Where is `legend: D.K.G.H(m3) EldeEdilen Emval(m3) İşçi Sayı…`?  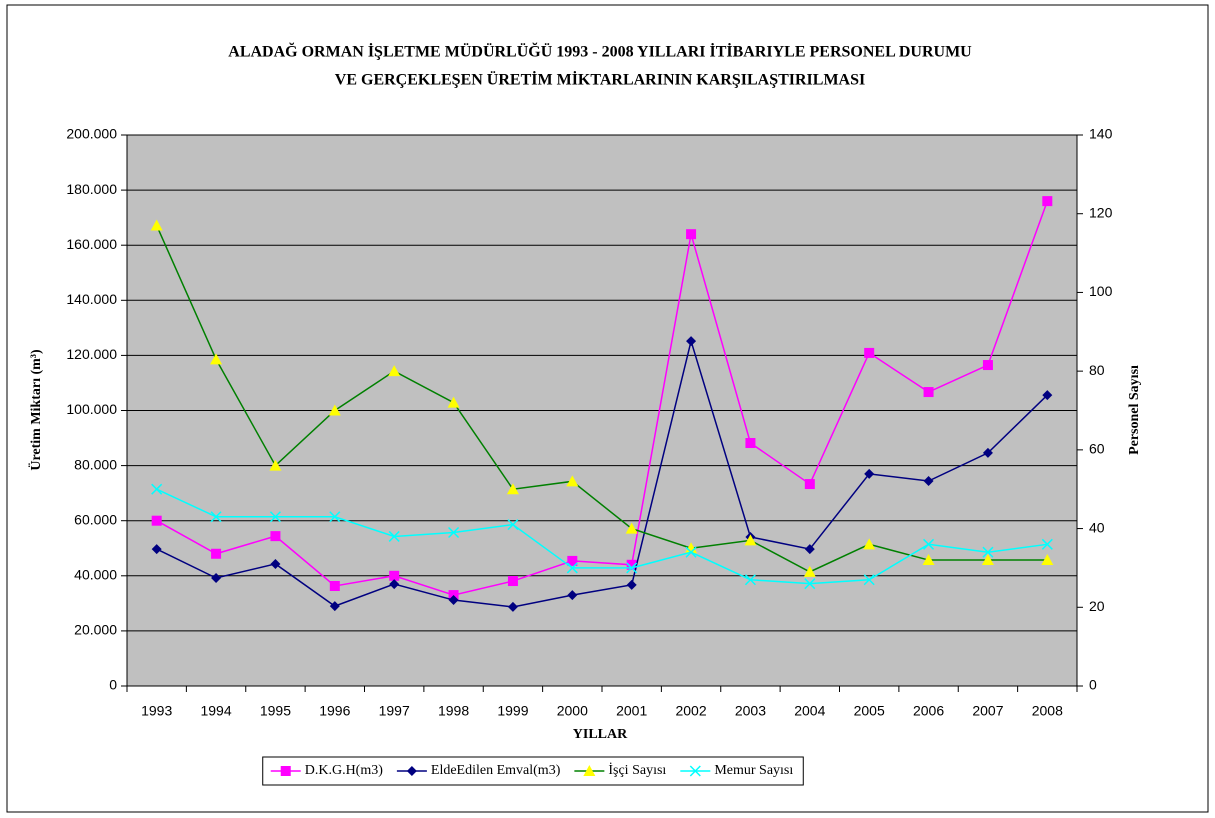
legend: D.K.G.H(m3) EldeEdilen Emval(m3) İşçi Sayı… is located at coordinates (533, 771).